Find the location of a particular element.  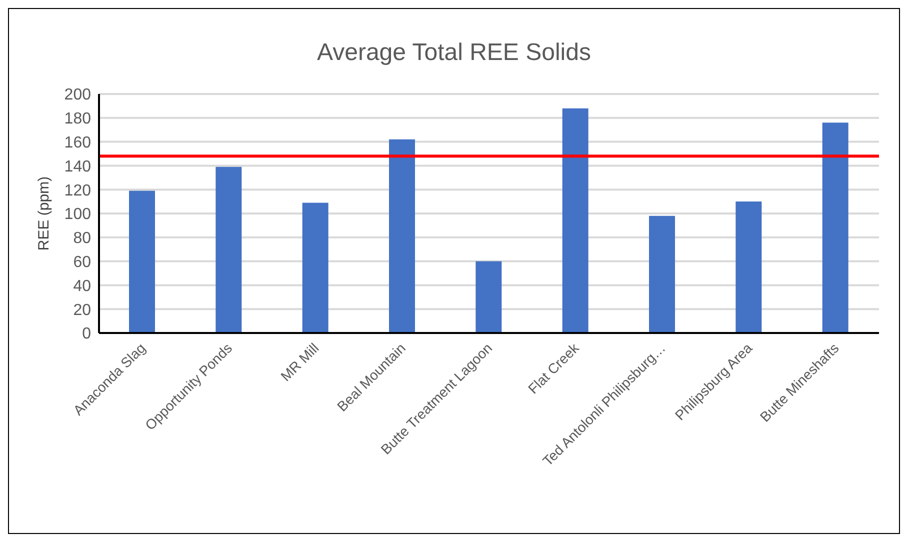

y-tick-label: 100 is located at coordinates (78, 215).